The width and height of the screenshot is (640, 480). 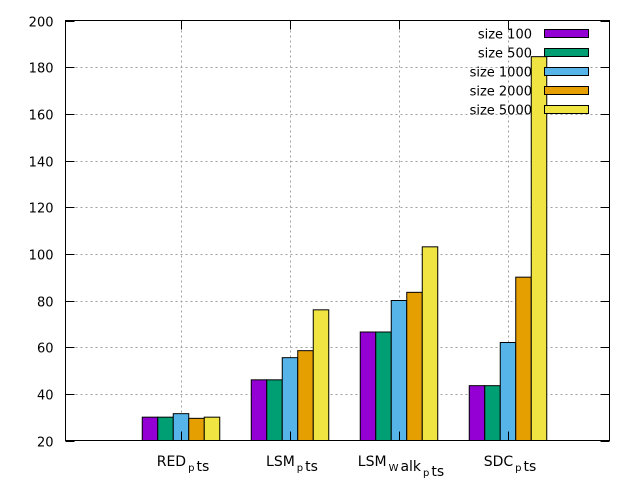 What do you see at coordinates (45, 303) in the screenshot?
I see `y-tick-label: 80` at bounding box center [45, 303].